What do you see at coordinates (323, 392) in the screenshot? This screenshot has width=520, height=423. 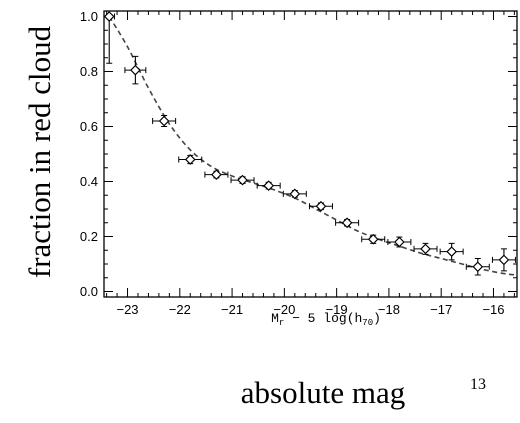 I see `caption: absolute mag` at bounding box center [323, 392].